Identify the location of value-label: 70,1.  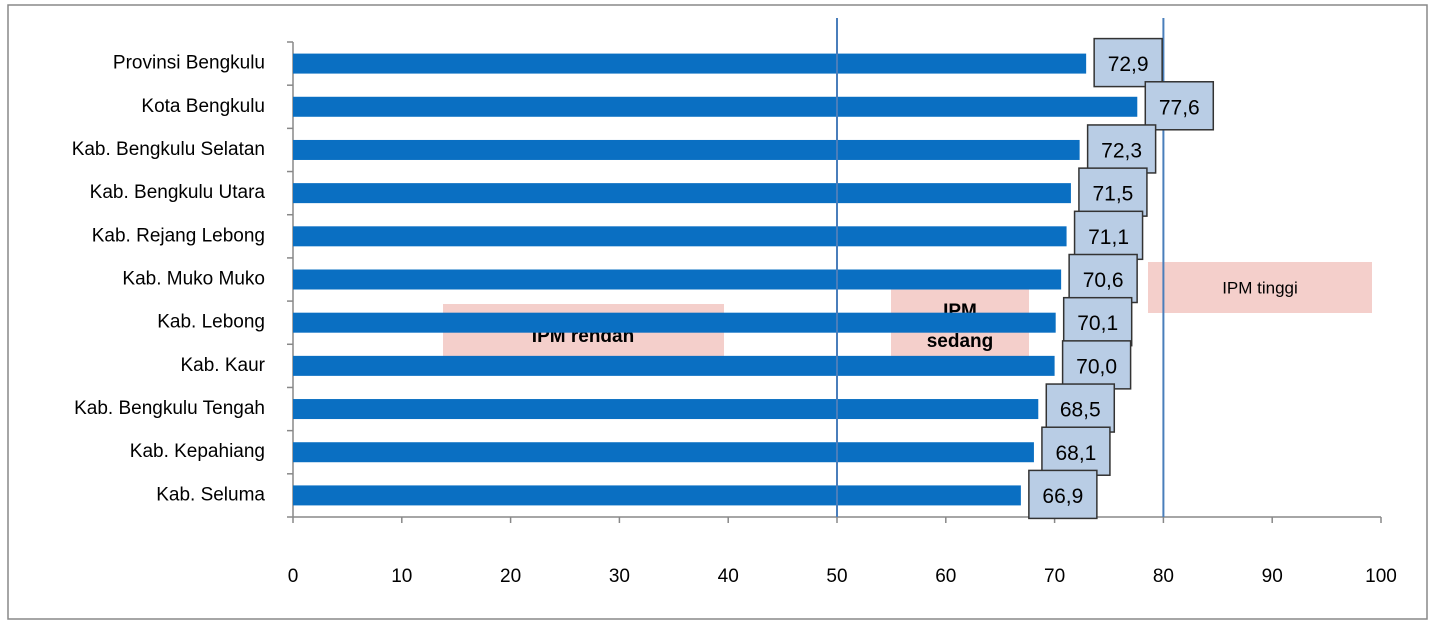
(1097, 323).